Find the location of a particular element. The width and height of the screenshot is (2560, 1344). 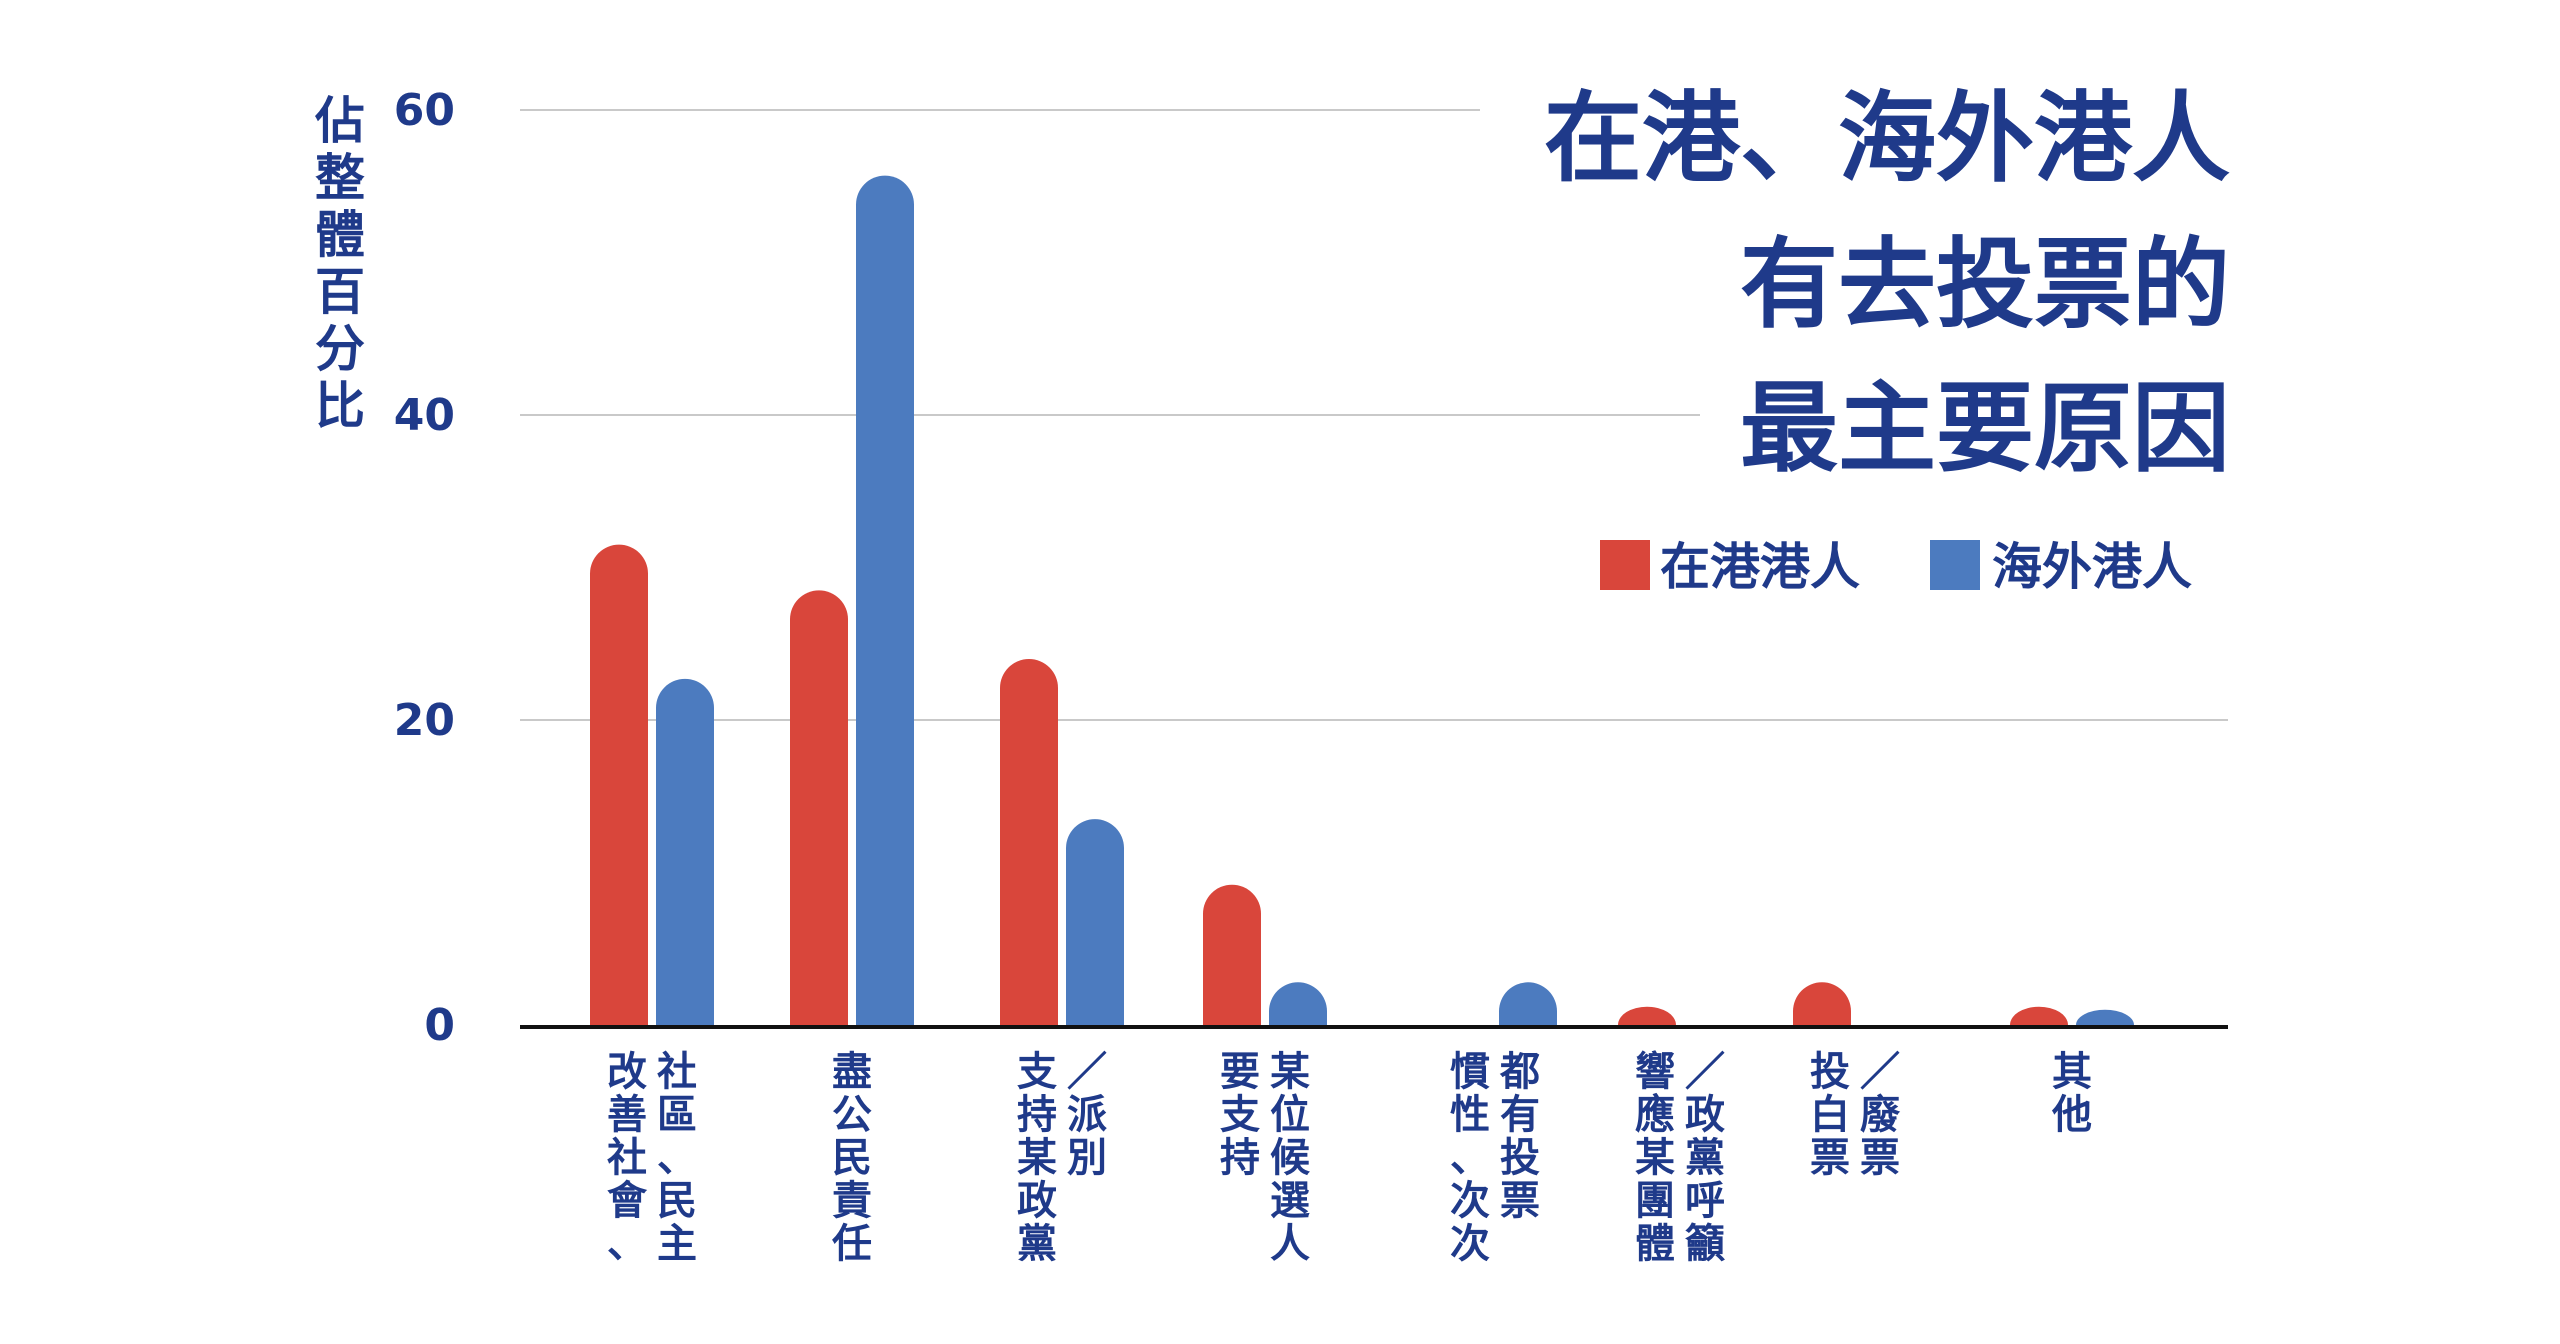

y-tick-label: 20 is located at coordinates (424, 720).